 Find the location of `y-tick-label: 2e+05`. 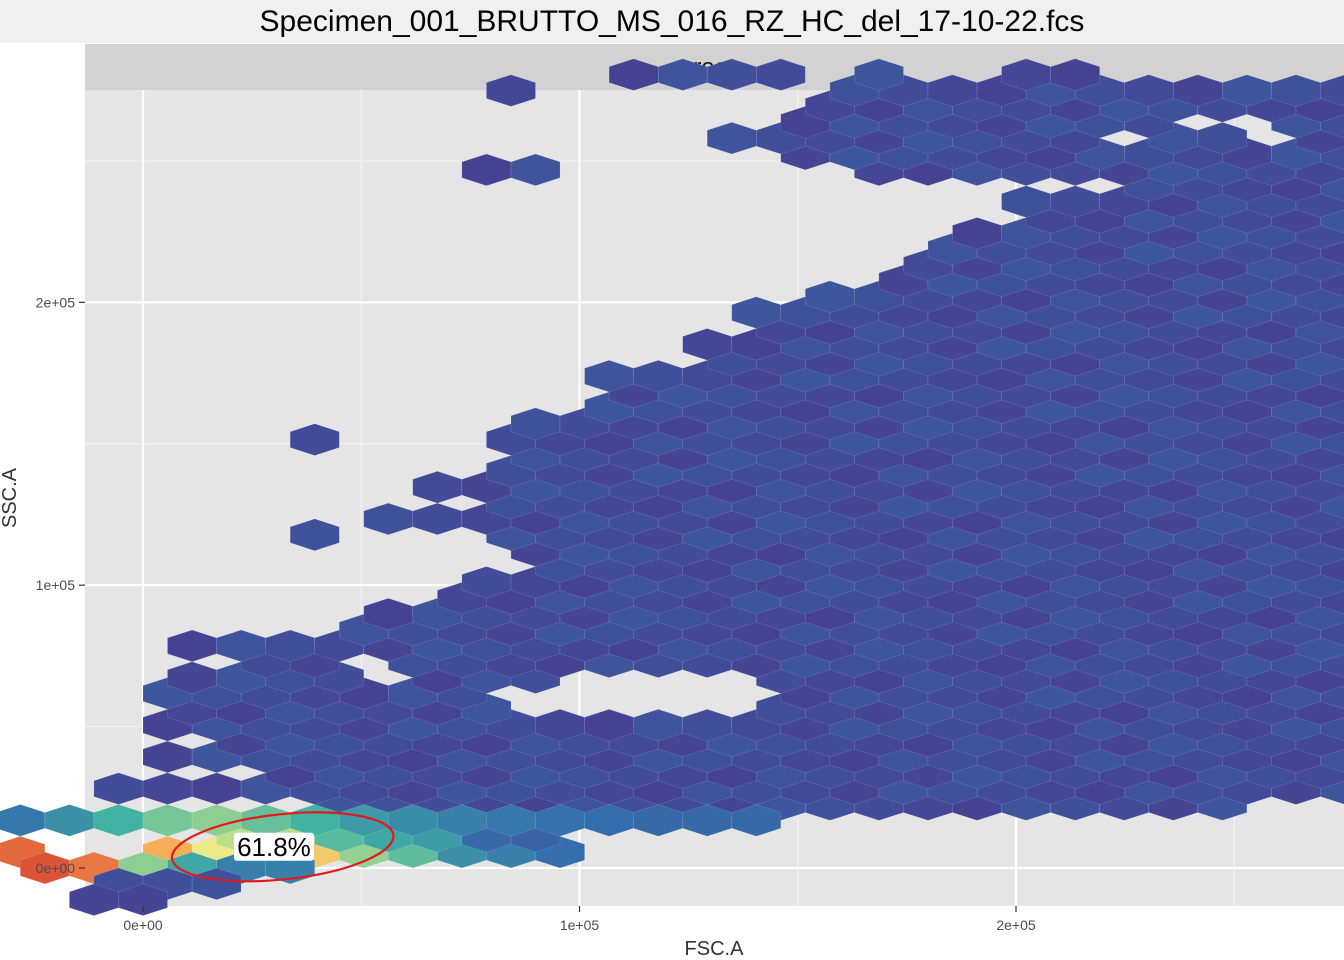

y-tick-label: 2e+05 is located at coordinates (56, 302).